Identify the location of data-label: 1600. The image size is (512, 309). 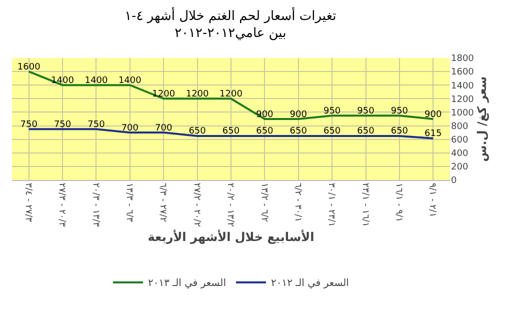
(29, 67).